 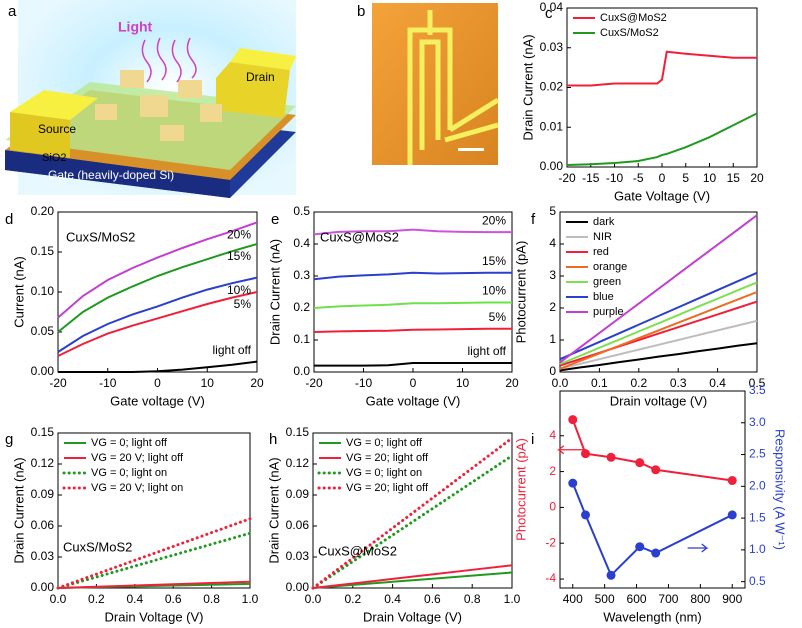 I want to click on panel-letter: c, so click(x=549, y=13).